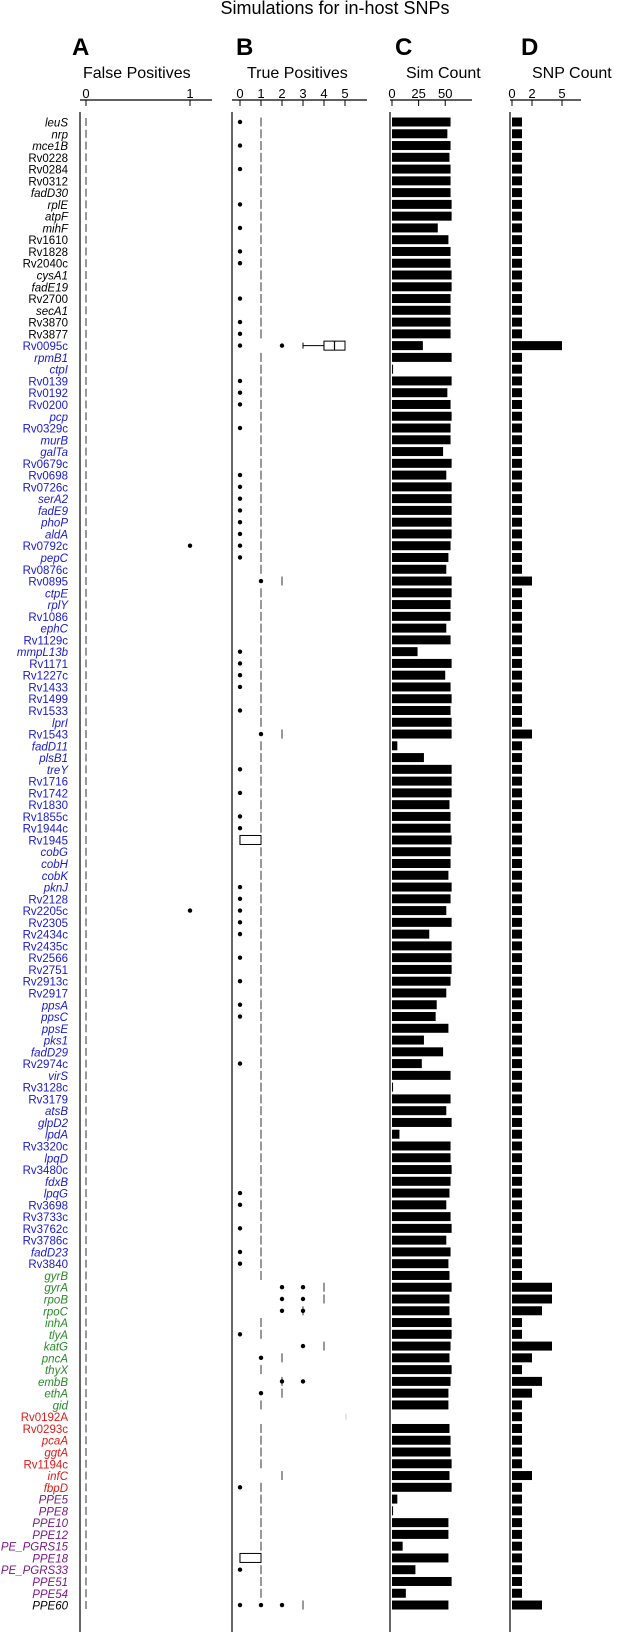  Describe the element at coordinates (80, 47) in the screenshot. I see `panel-a-letter: A` at that location.